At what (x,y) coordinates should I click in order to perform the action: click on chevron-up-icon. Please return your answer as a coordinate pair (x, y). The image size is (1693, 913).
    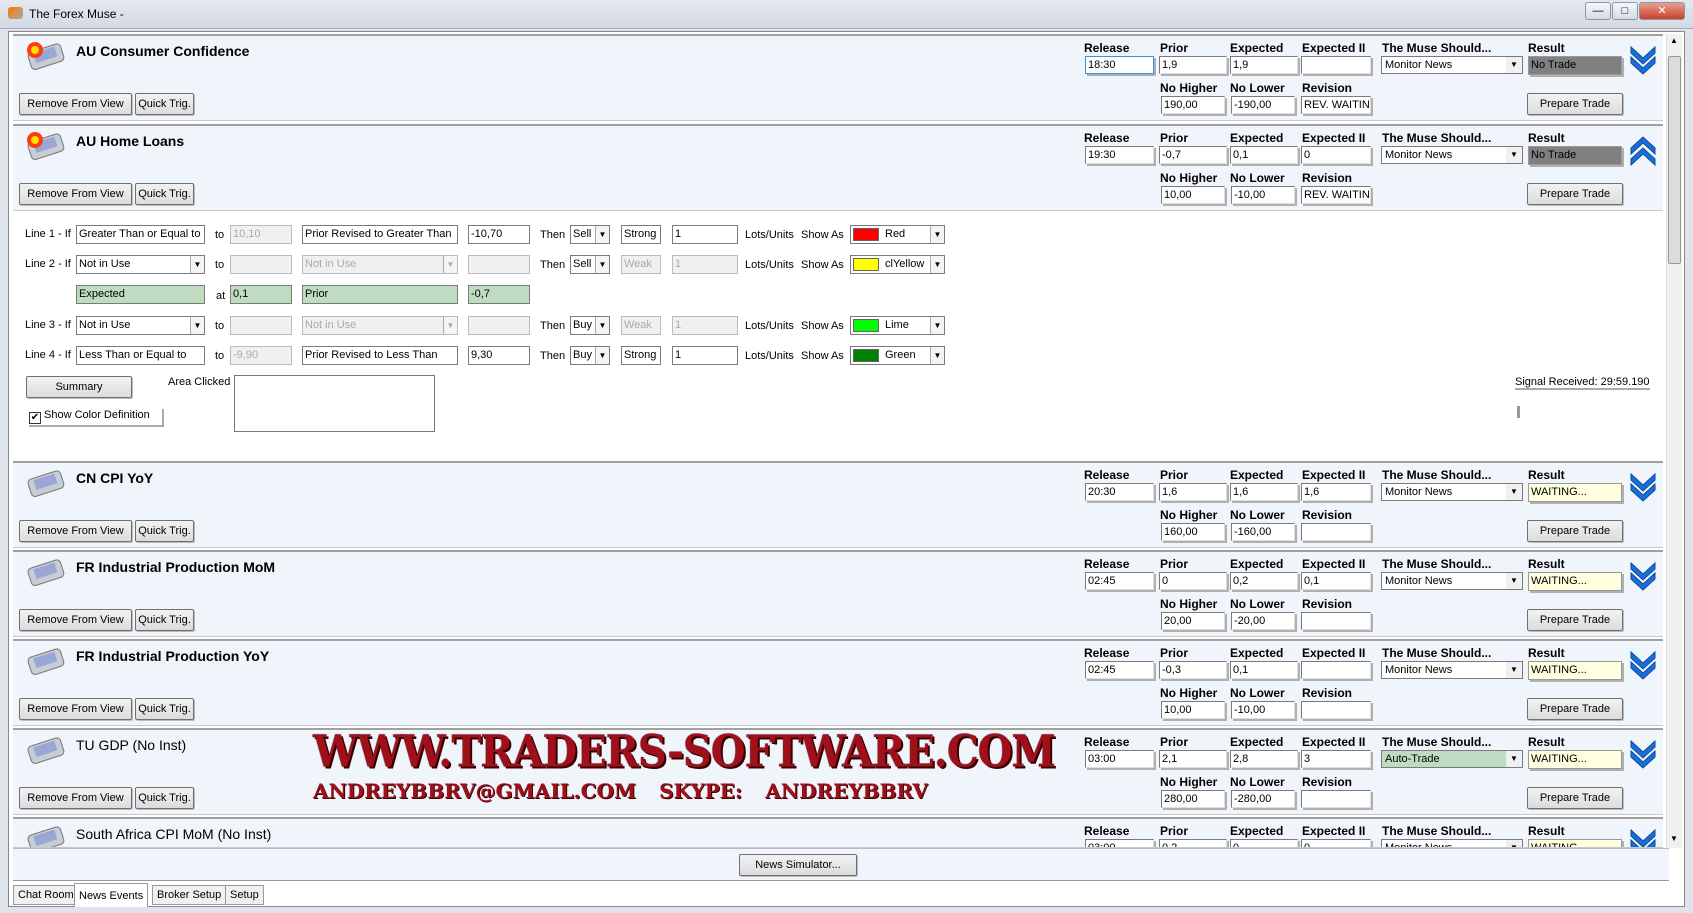
    Looking at the image, I should click on (1643, 150).